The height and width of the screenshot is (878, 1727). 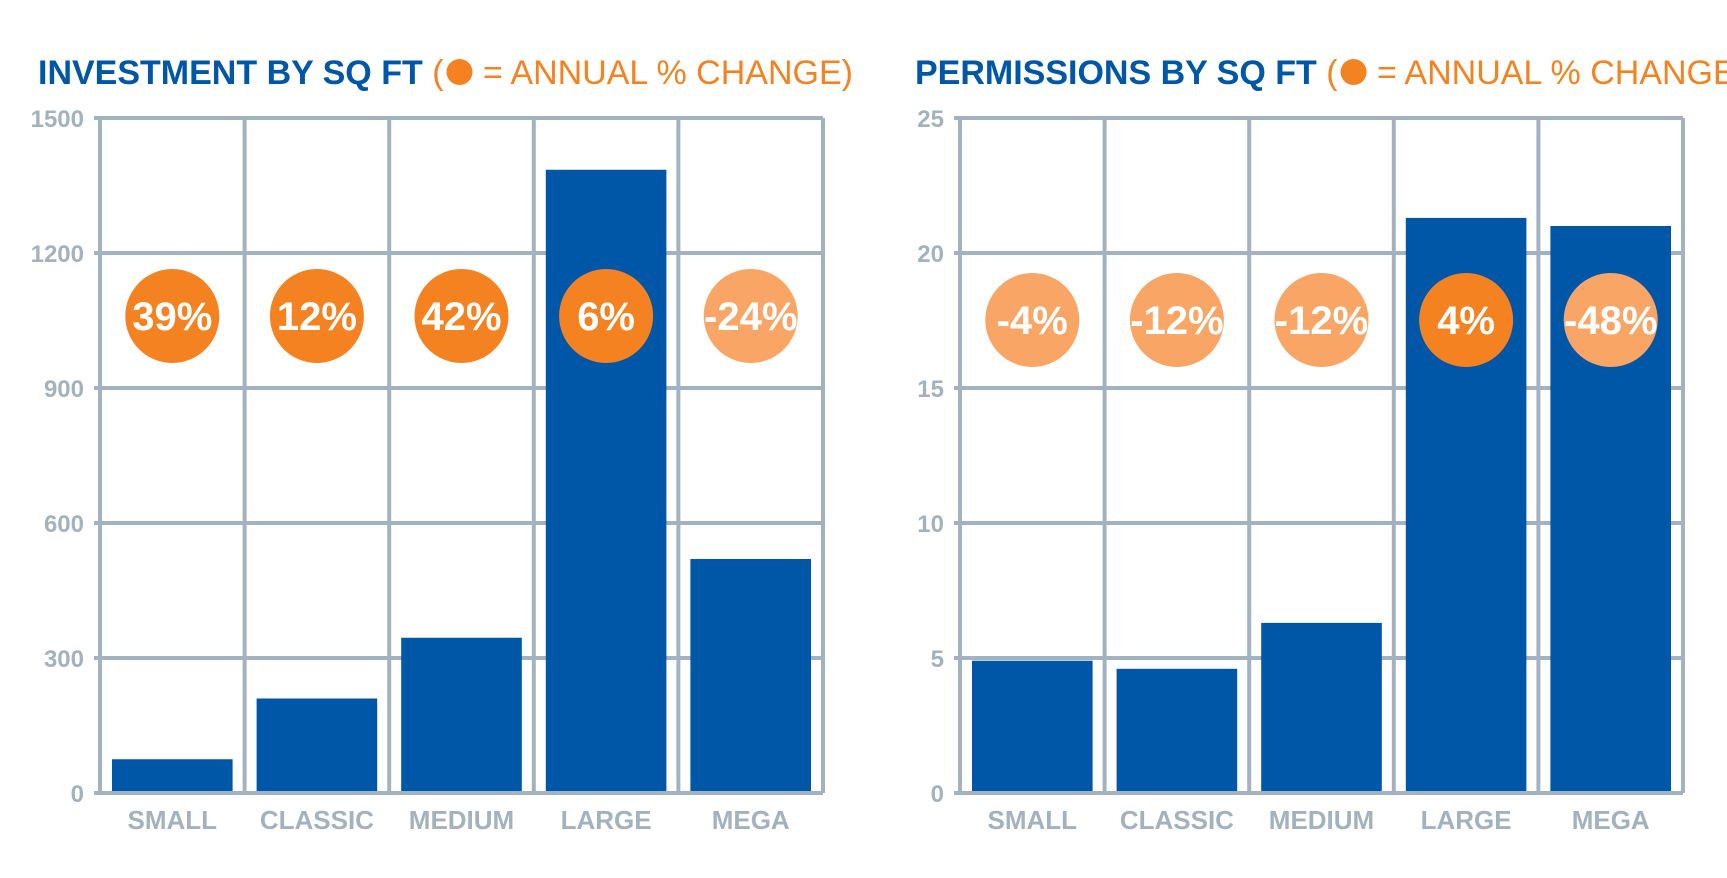 I want to click on y-tick-label: 1500, so click(x=57, y=119).